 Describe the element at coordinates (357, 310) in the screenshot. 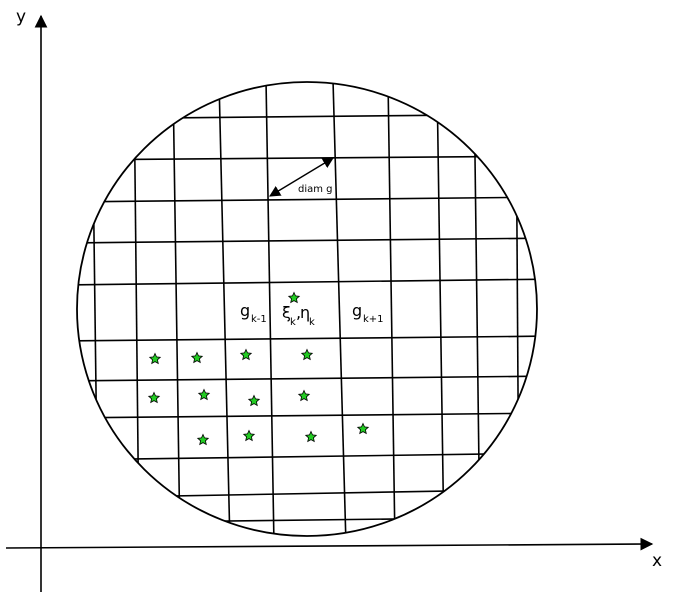

I see `g-next-base: g` at that location.